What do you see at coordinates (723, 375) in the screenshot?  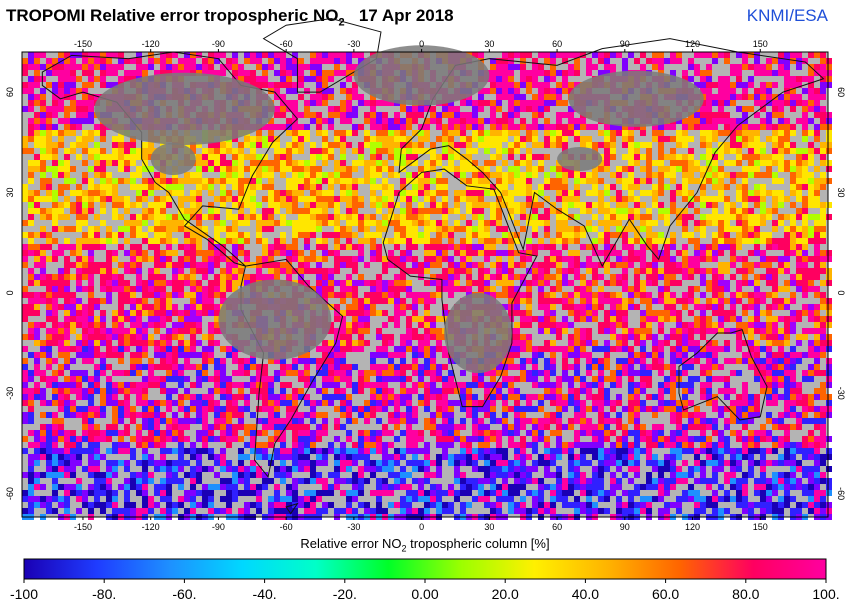 I see `coastline-australia` at bounding box center [723, 375].